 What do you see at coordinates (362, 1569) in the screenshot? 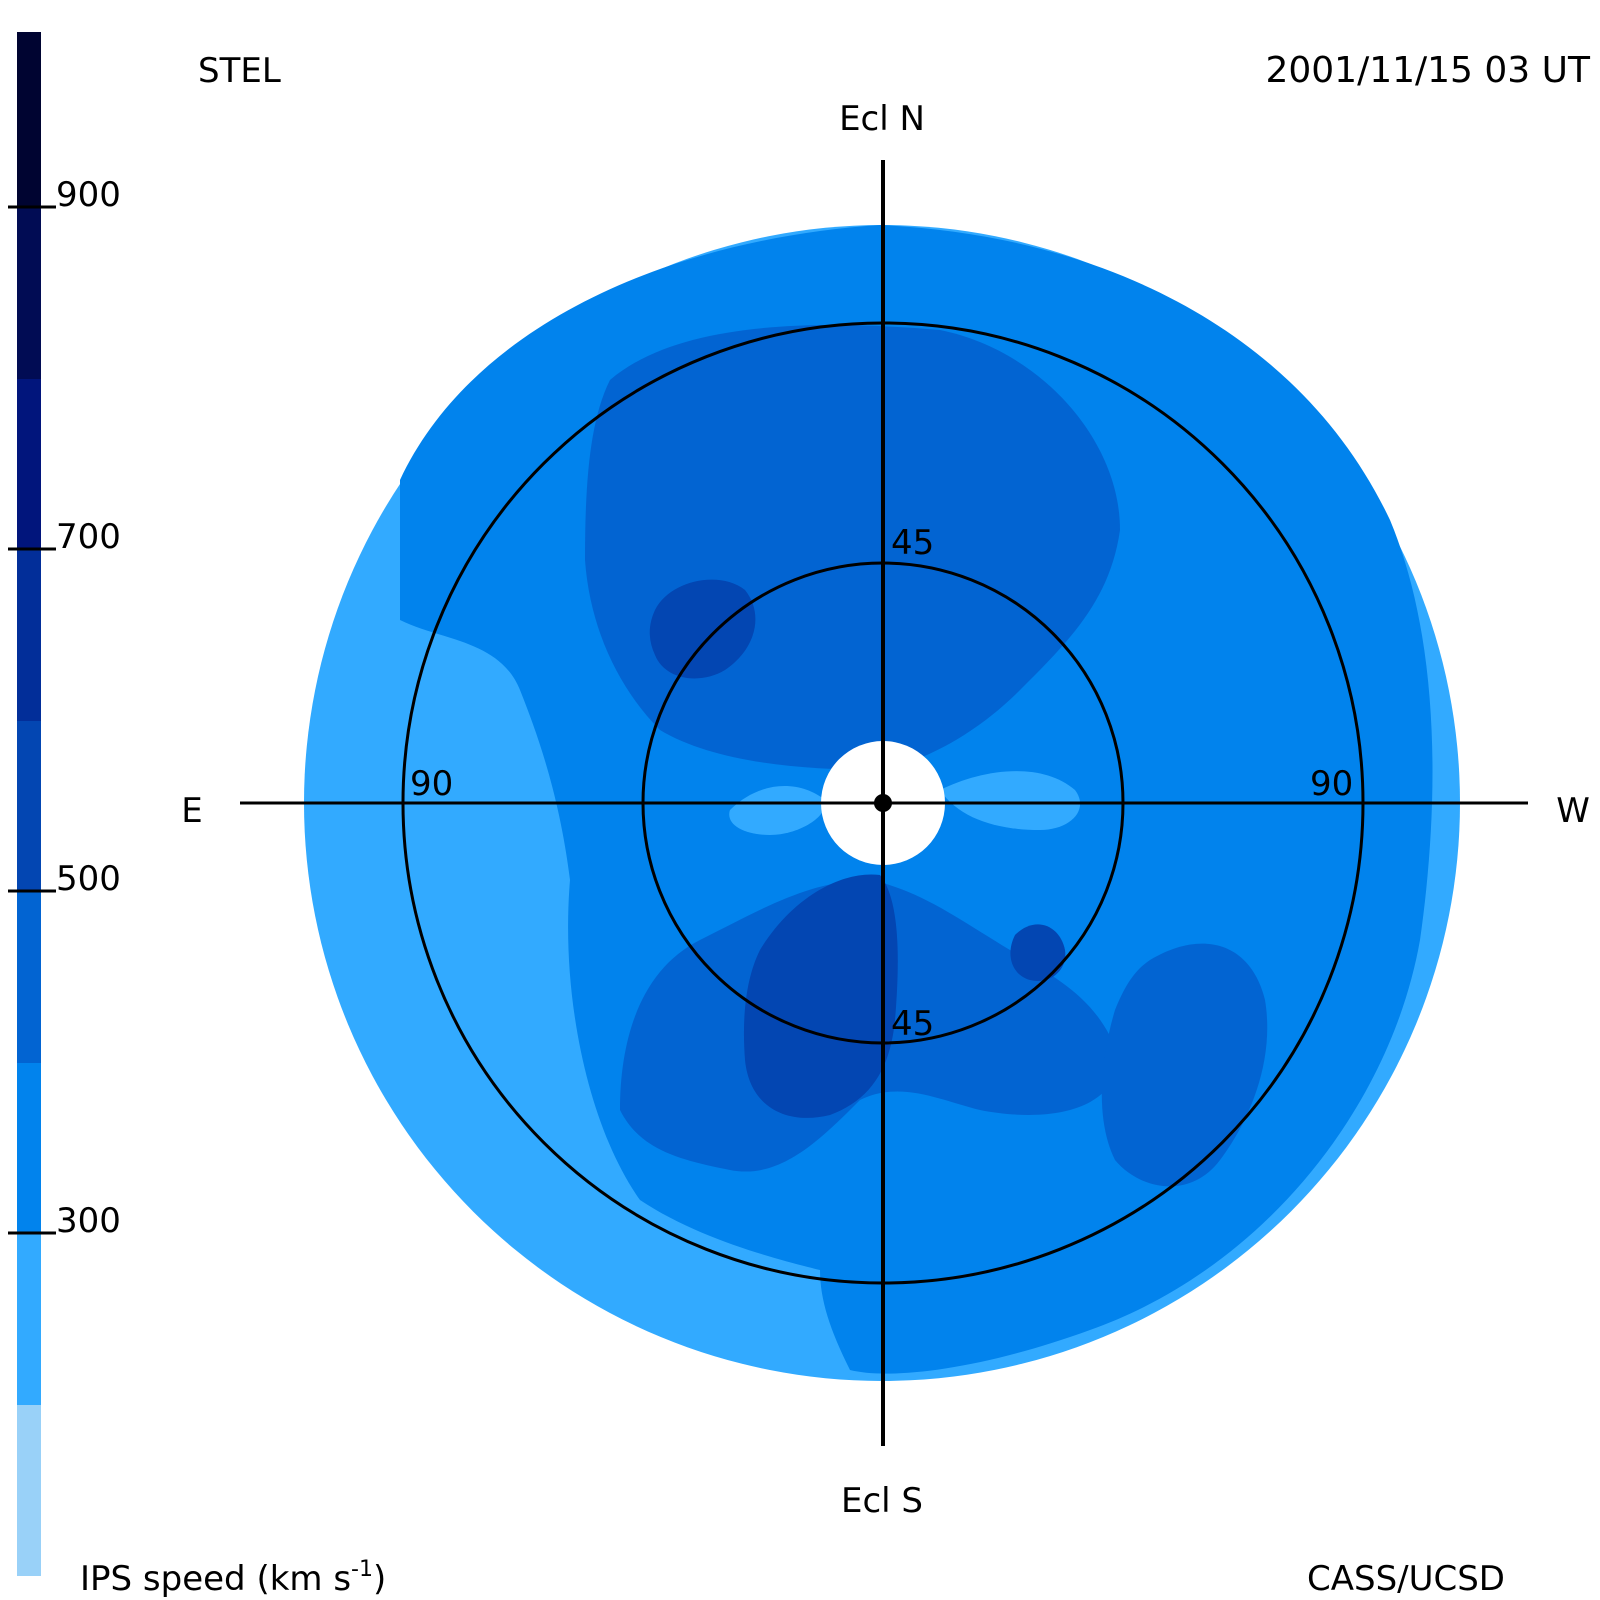
I see `colorbar-title-exponent: -1` at bounding box center [362, 1569].